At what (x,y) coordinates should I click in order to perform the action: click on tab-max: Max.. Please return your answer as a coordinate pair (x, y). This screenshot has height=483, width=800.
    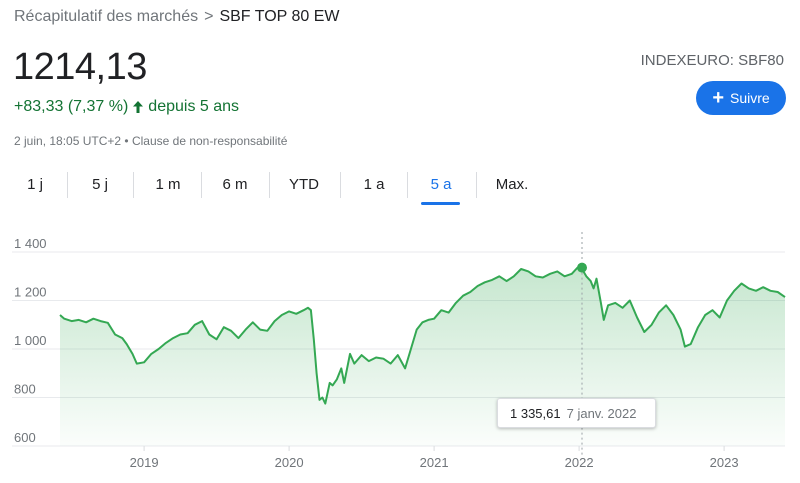
    Looking at the image, I should click on (512, 184).